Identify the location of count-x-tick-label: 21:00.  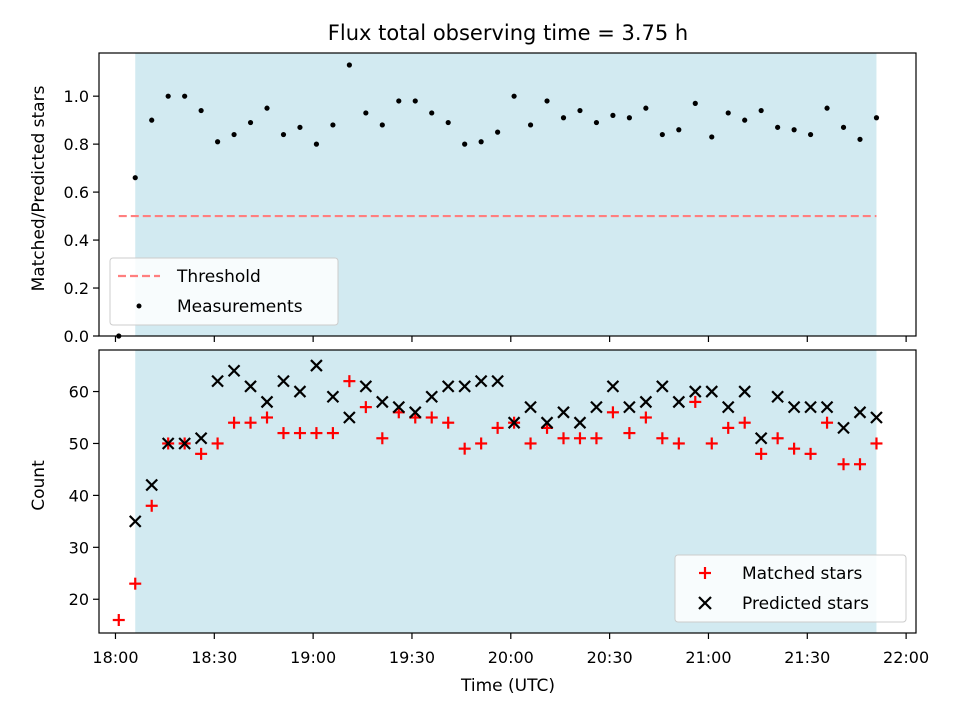
(708, 657).